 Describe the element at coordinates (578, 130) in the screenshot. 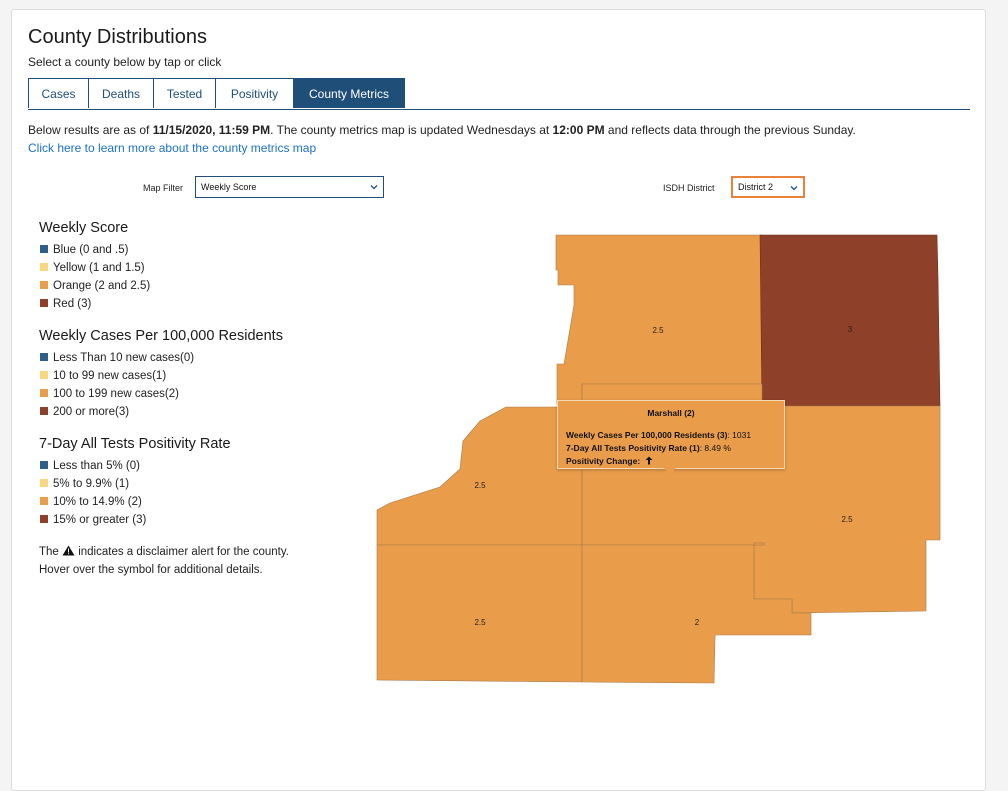

I see `info-update-time: 12:00 PM` at that location.